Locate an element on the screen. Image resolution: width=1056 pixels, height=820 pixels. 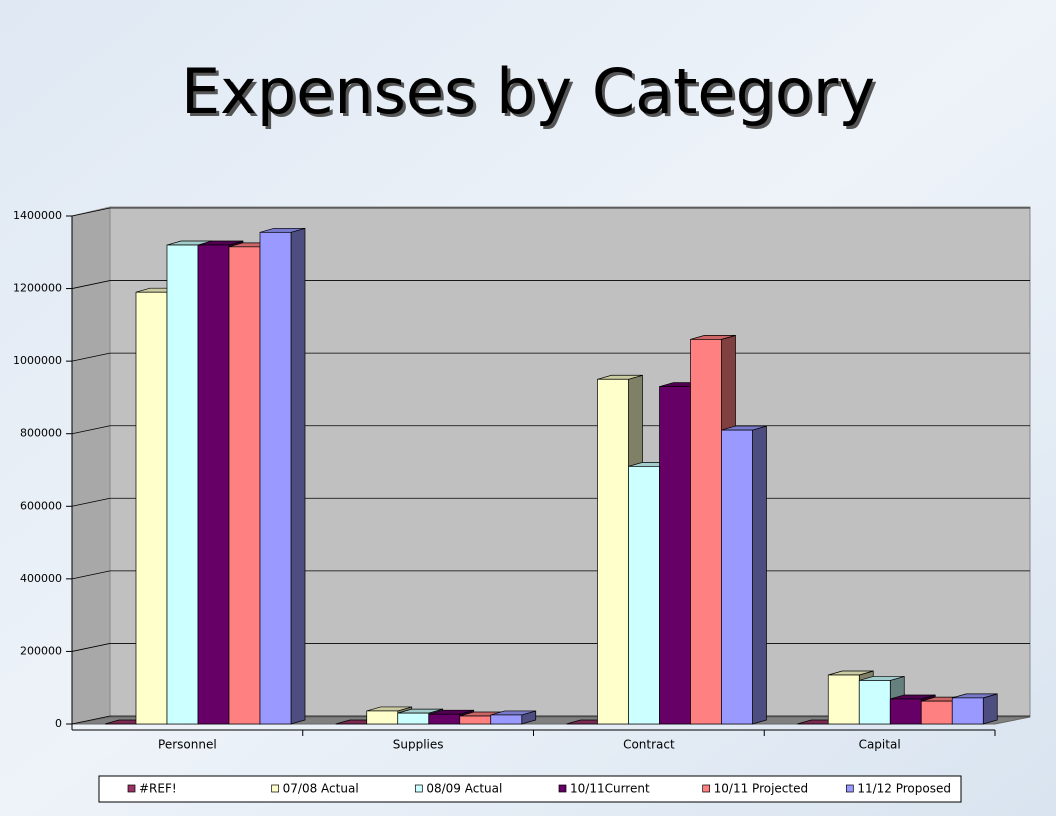
y-tick-label: 600000 is located at coordinates (41, 505).